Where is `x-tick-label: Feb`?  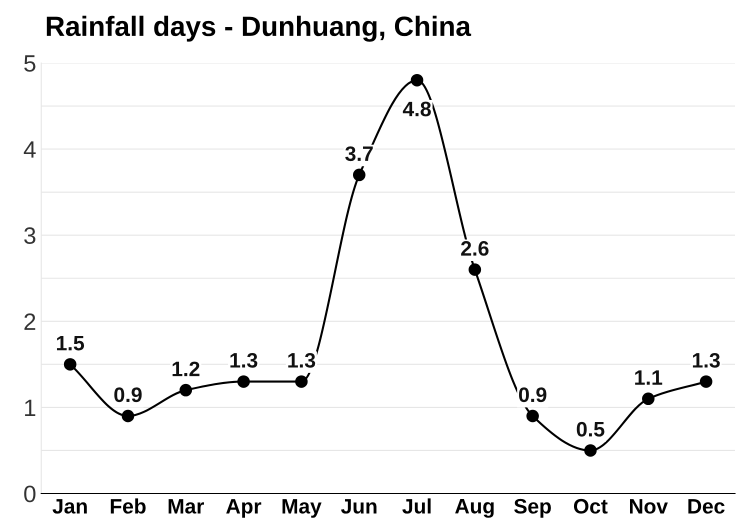 x-tick-label: Feb is located at coordinates (128, 506).